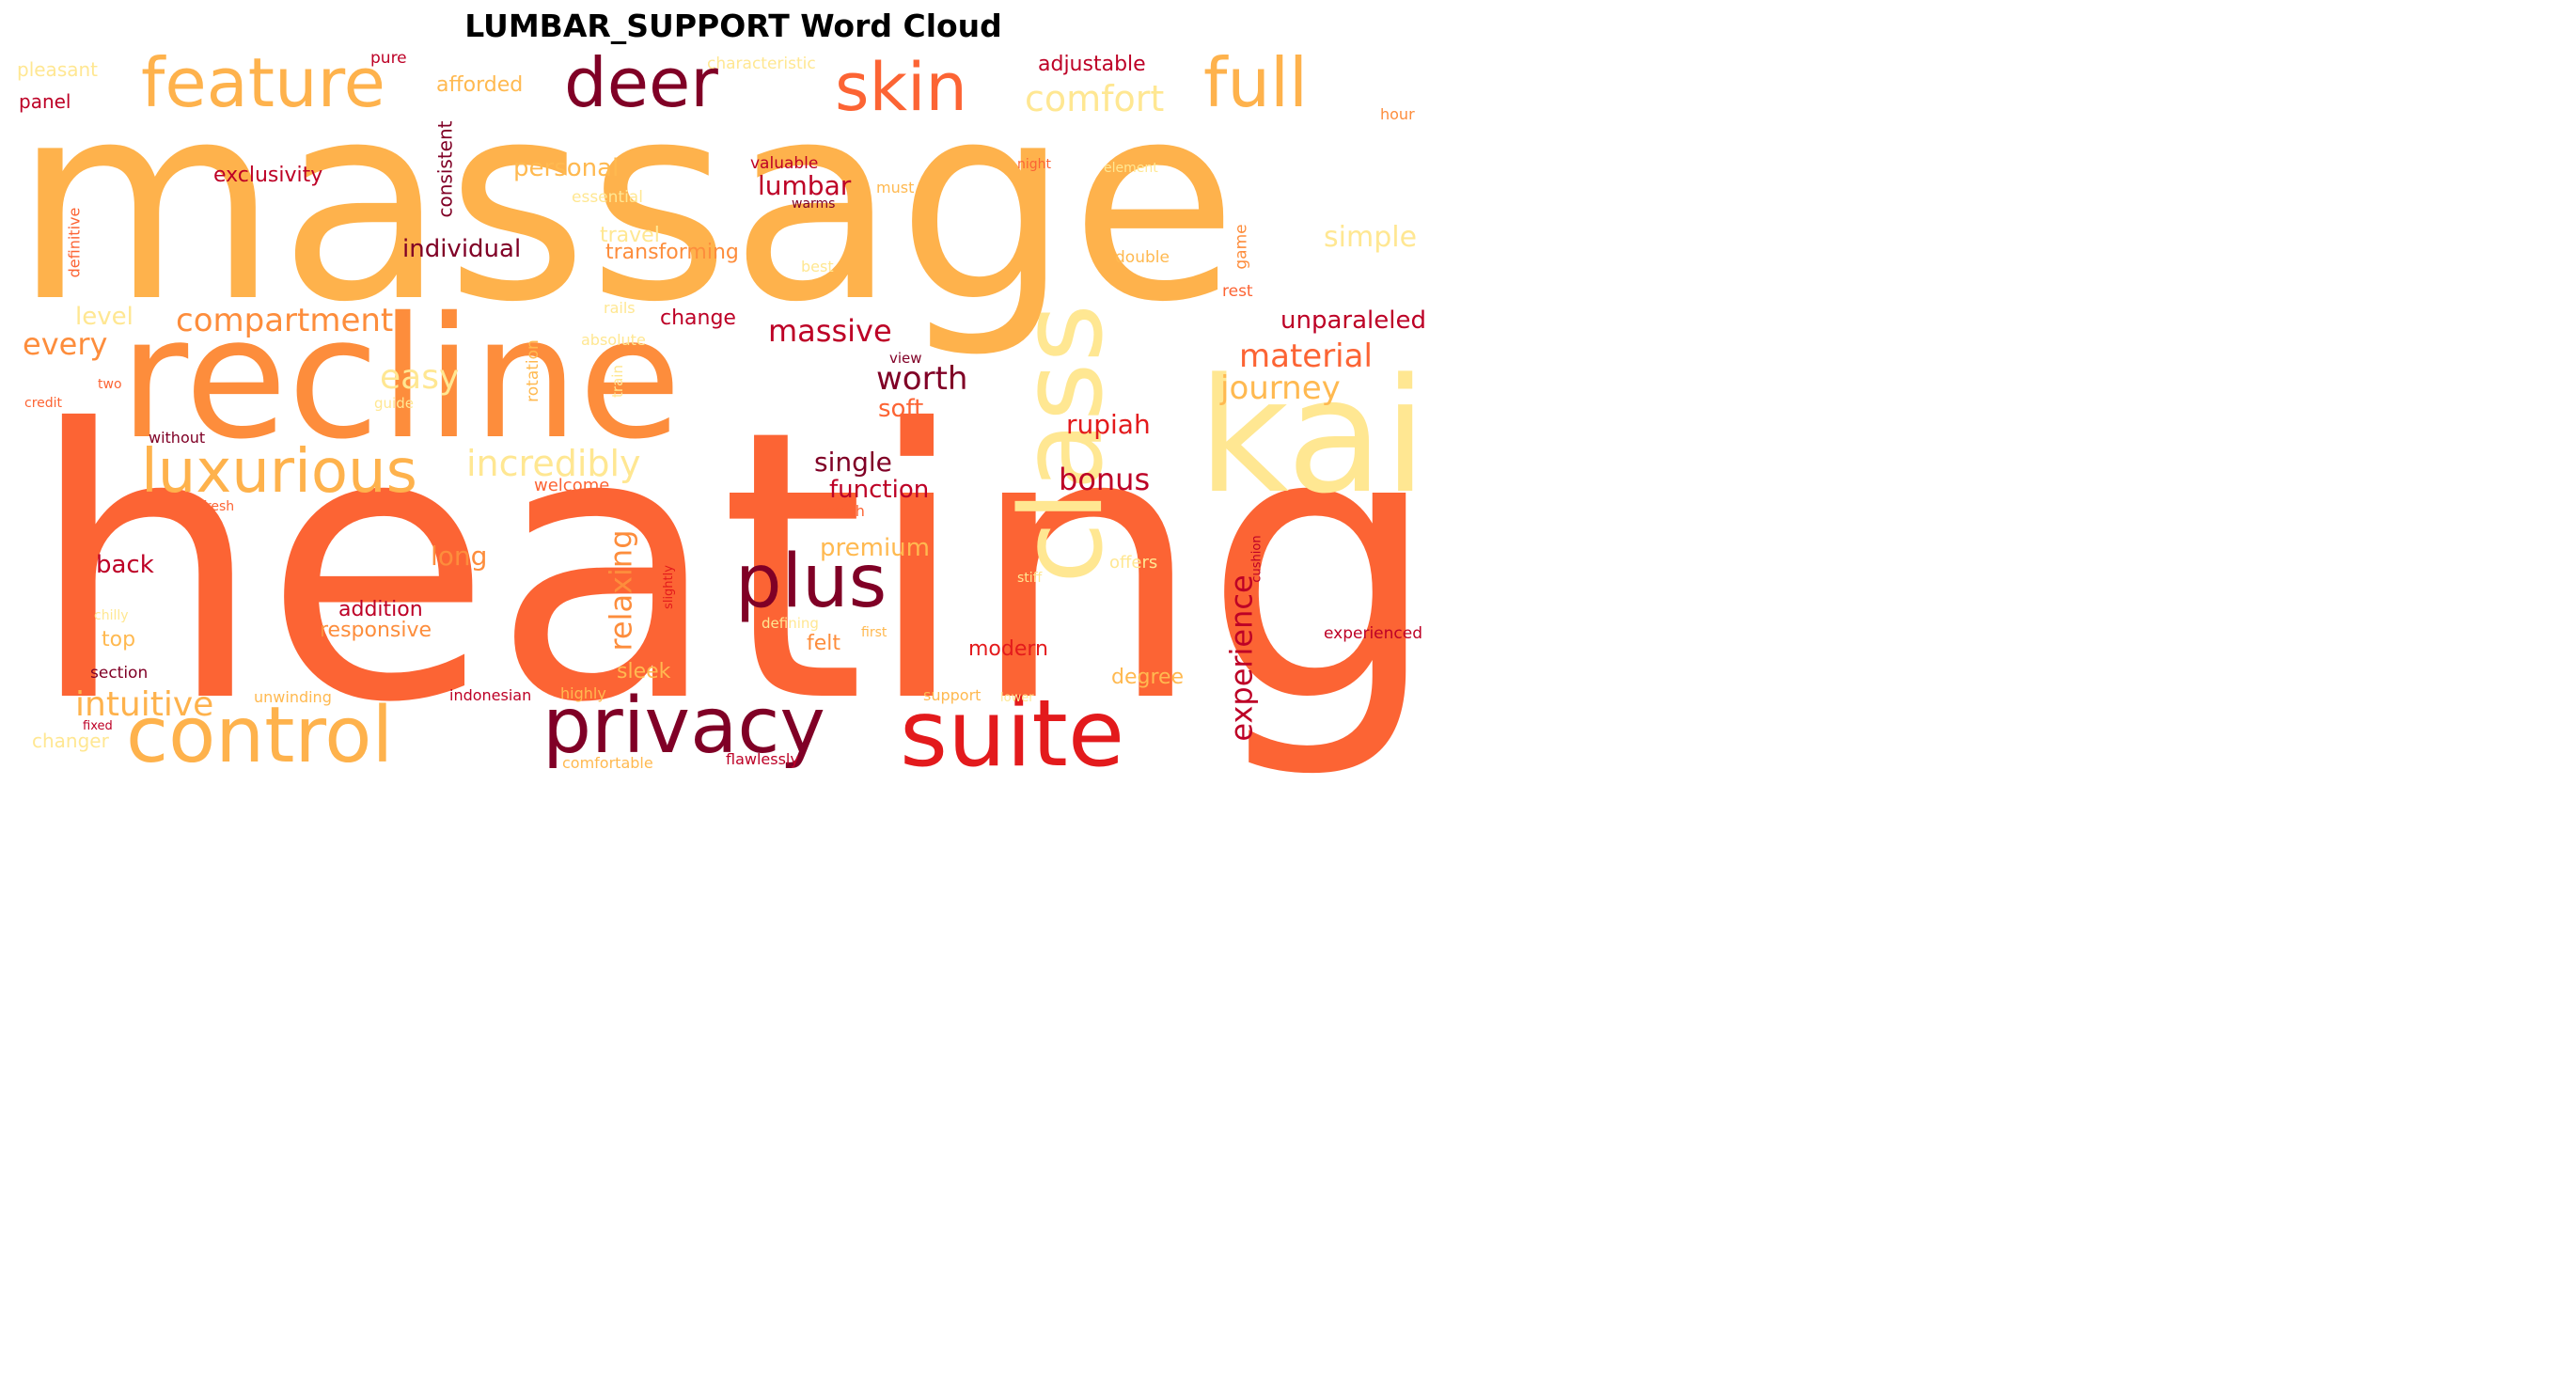 The height and width of the screenshot is (1382, 2576). What do you see at coordinates (125, 565) in the screenshot?
I see `word-back: back` at bounding box center [125, 565].